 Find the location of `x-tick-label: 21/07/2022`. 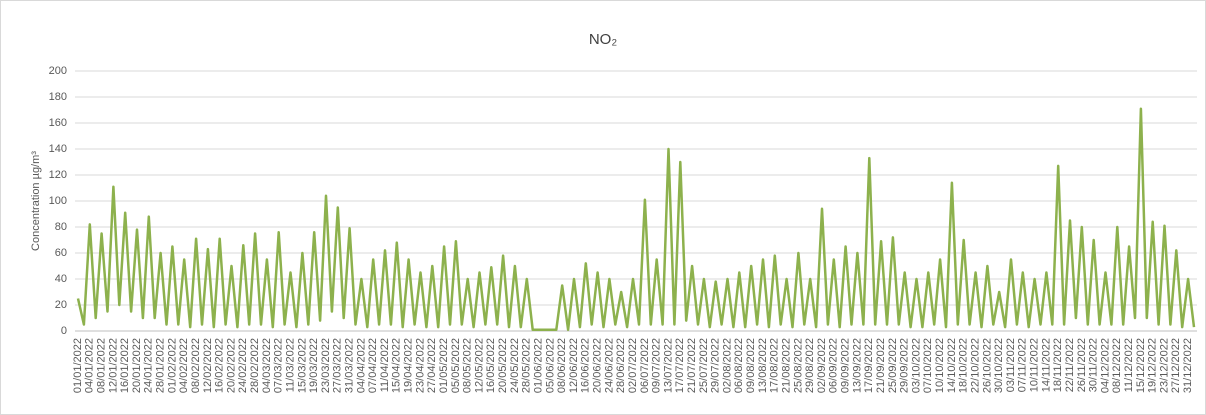

x-tick-label: 21/07/2022 is located at coordinates (692, 365).